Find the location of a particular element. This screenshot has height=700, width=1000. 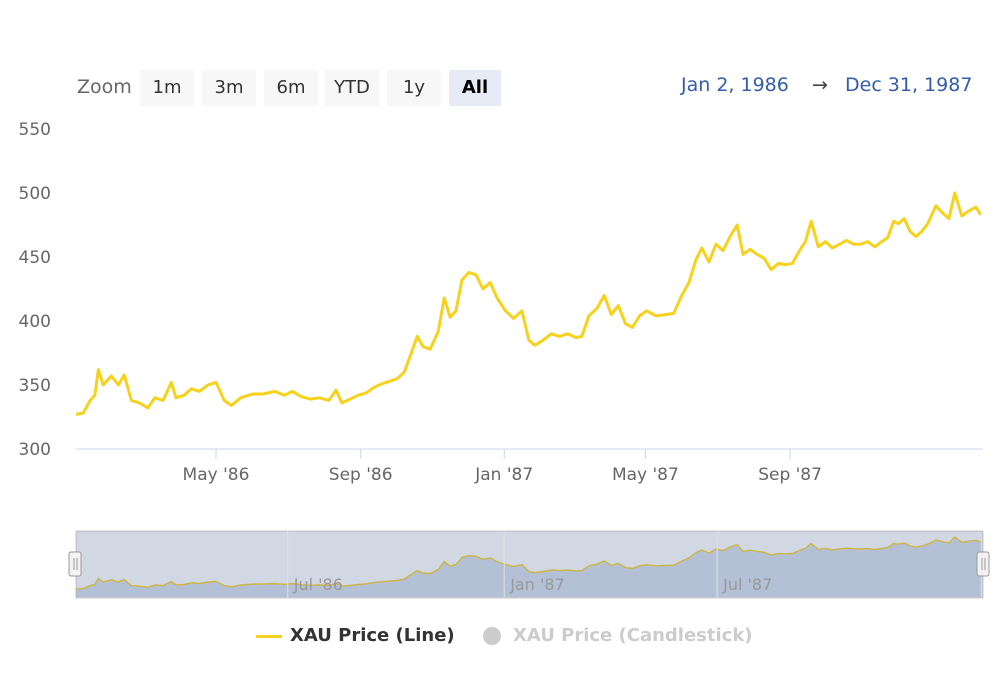

y-axis-labels: 300 350 400 450 500 550 is located at coordinates (35, 290).